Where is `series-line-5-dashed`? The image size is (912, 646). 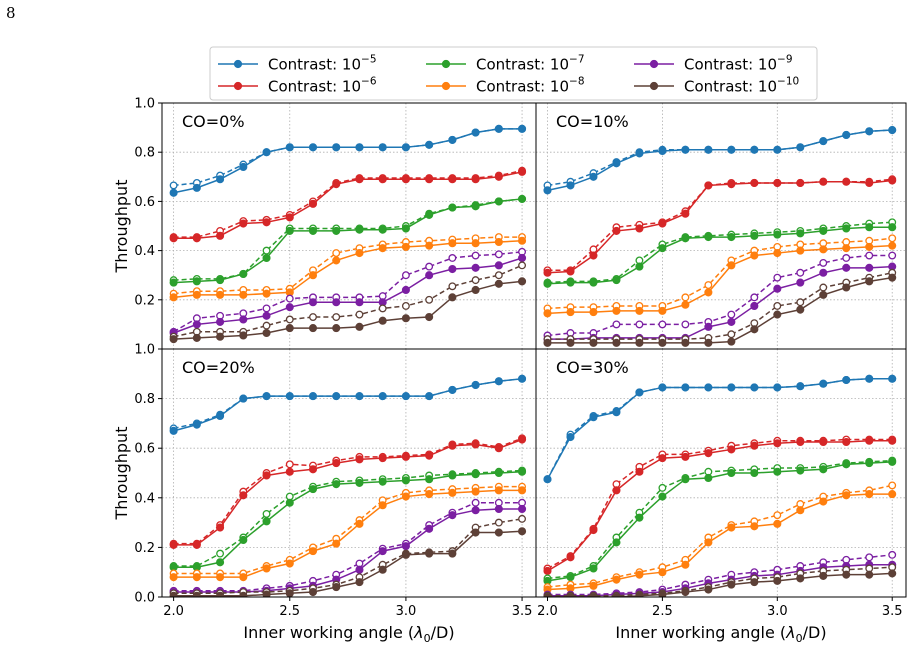 series-line-5-dashed is located at coordinates (720, 575).